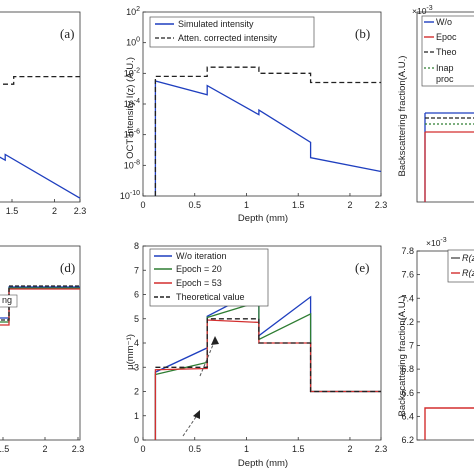  What do you see at coordinates (132, 164) in the screenshot?
I see `panel-b-ytick-label: 10⁻⁸` at bounding box center [132, 164].